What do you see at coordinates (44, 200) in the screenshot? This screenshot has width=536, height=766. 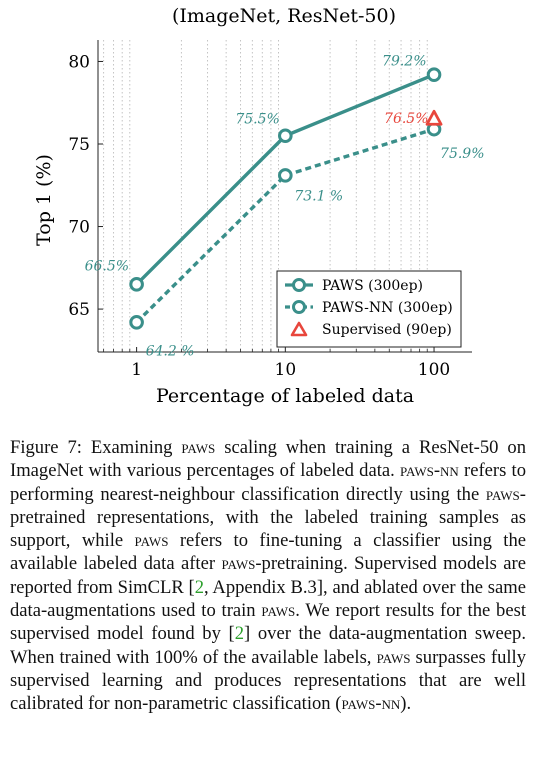 I see `y-axis-label: Top 1 (%)` at bounding box center [44, 200].